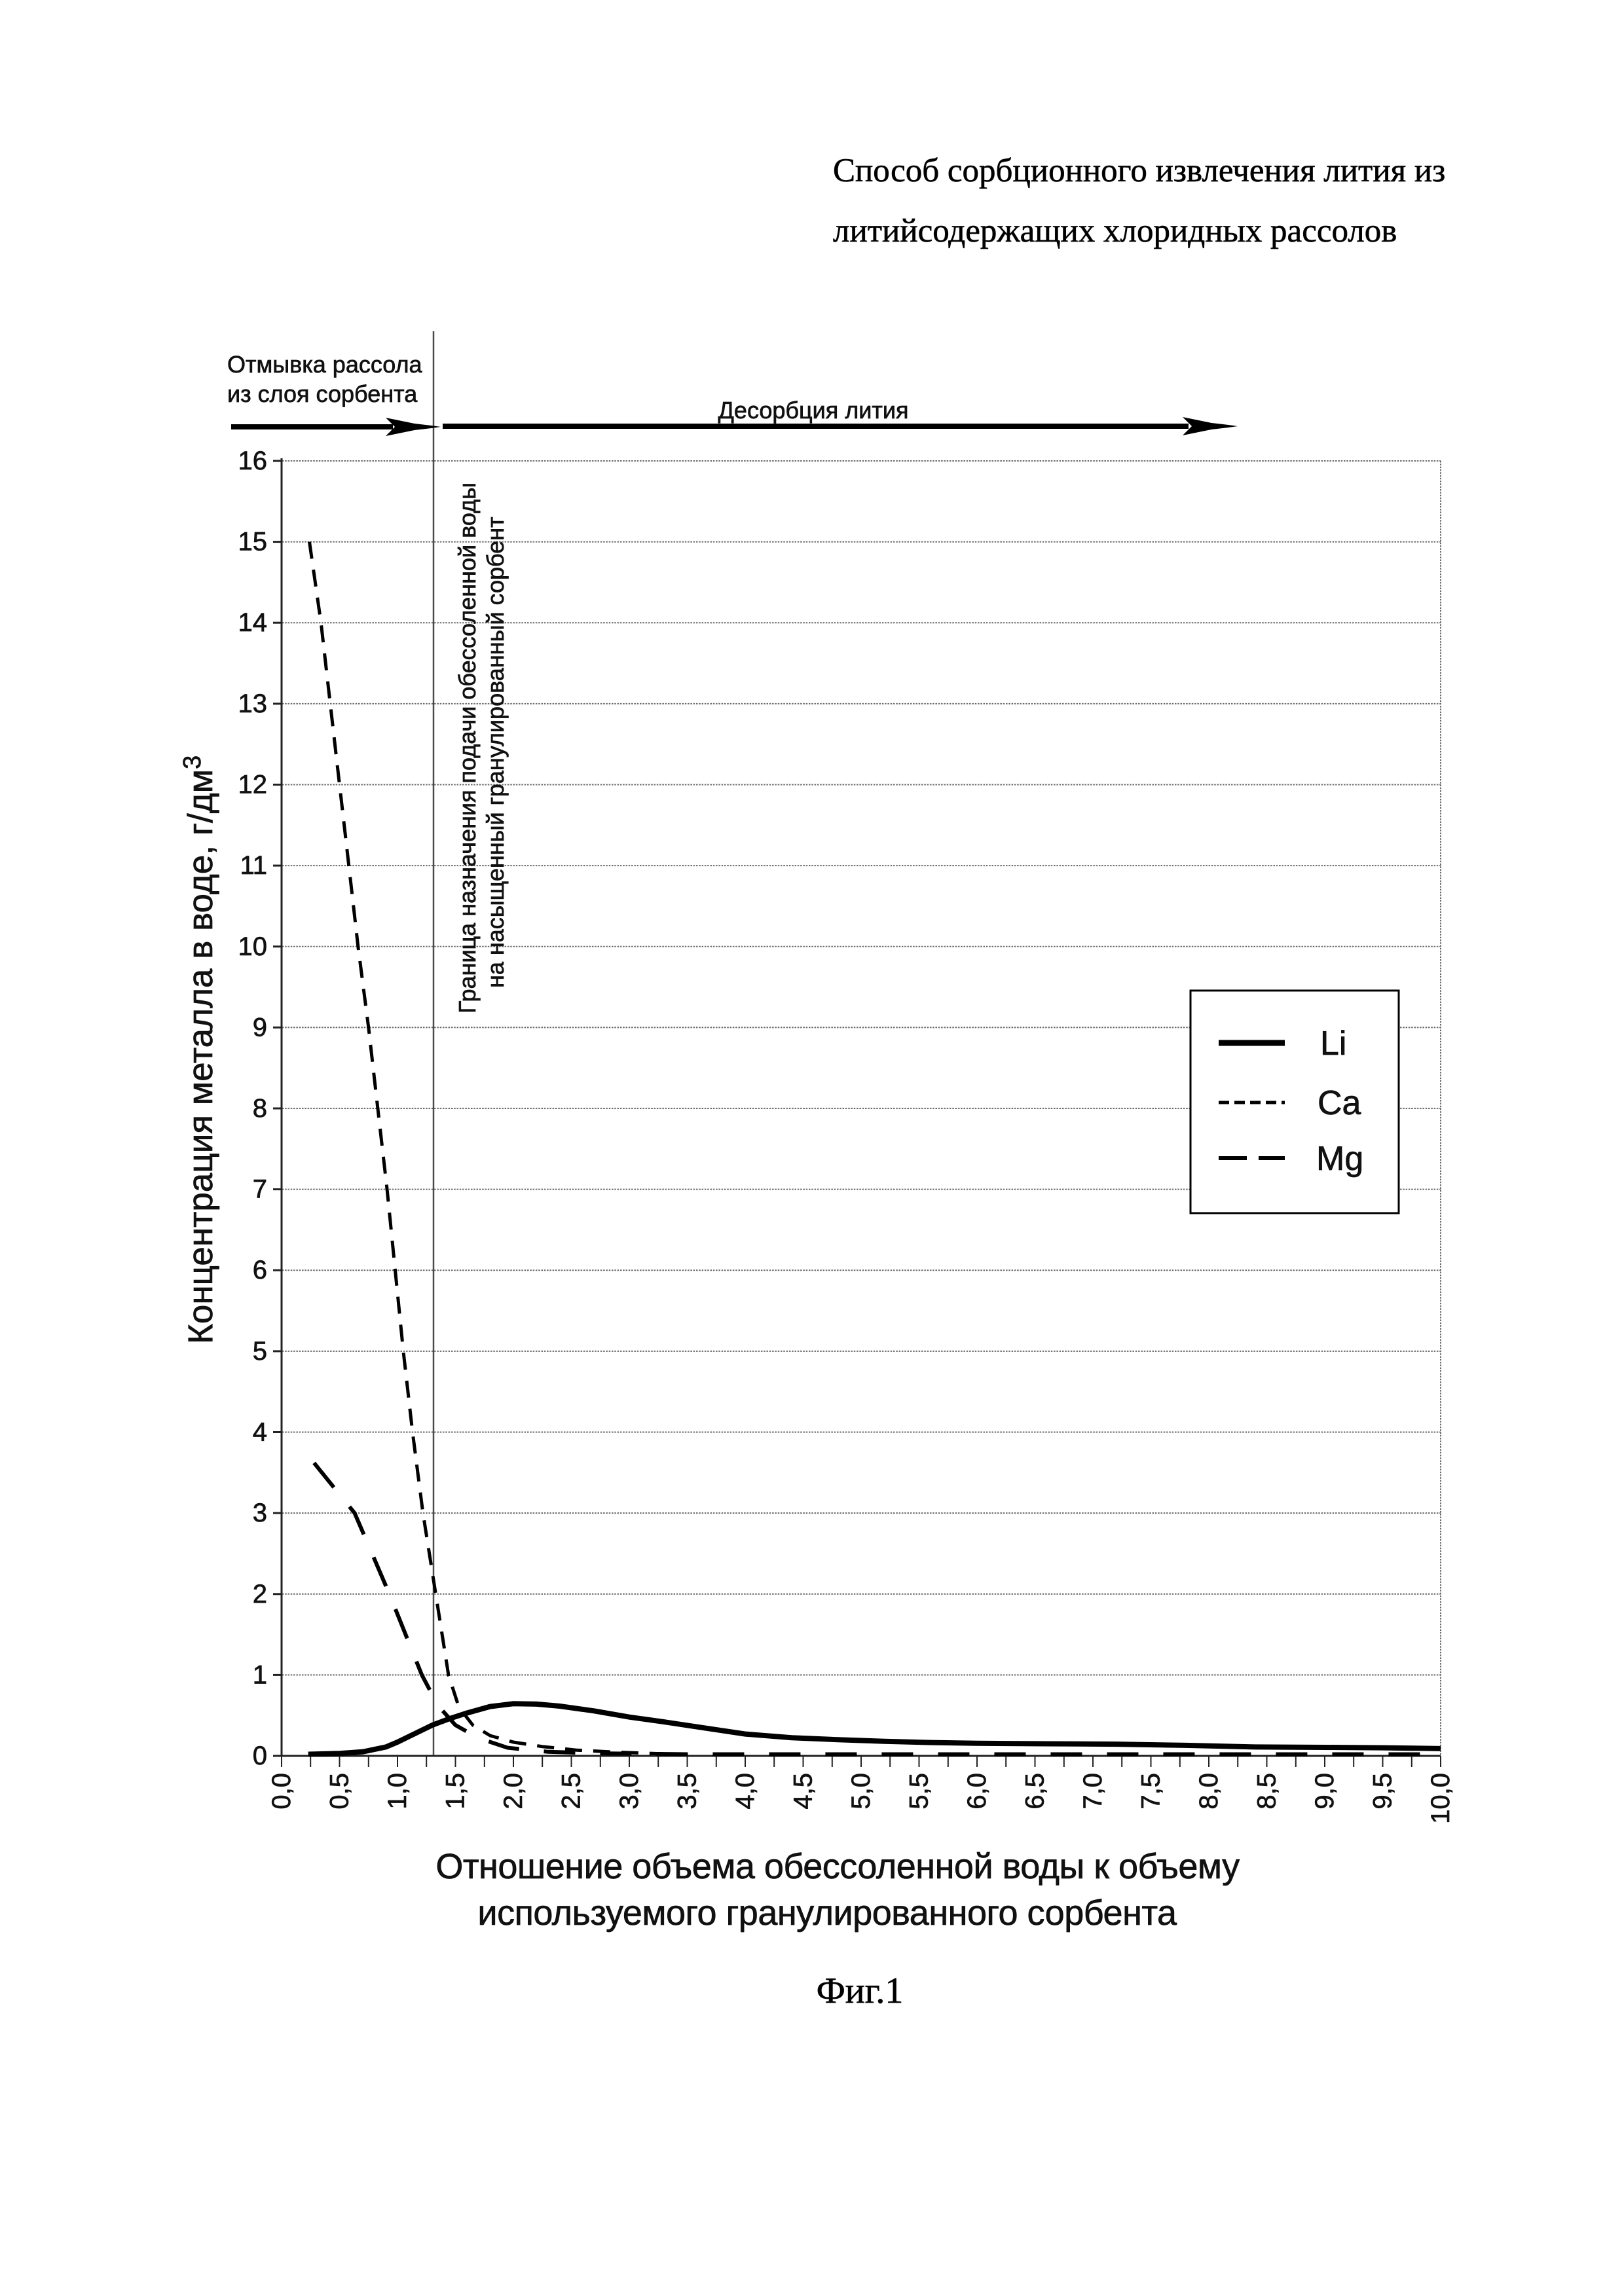 Image resolution: width=1624 pixels, height=2296 pixels. I want to click on svg-text: 8, so click(260, 1108).